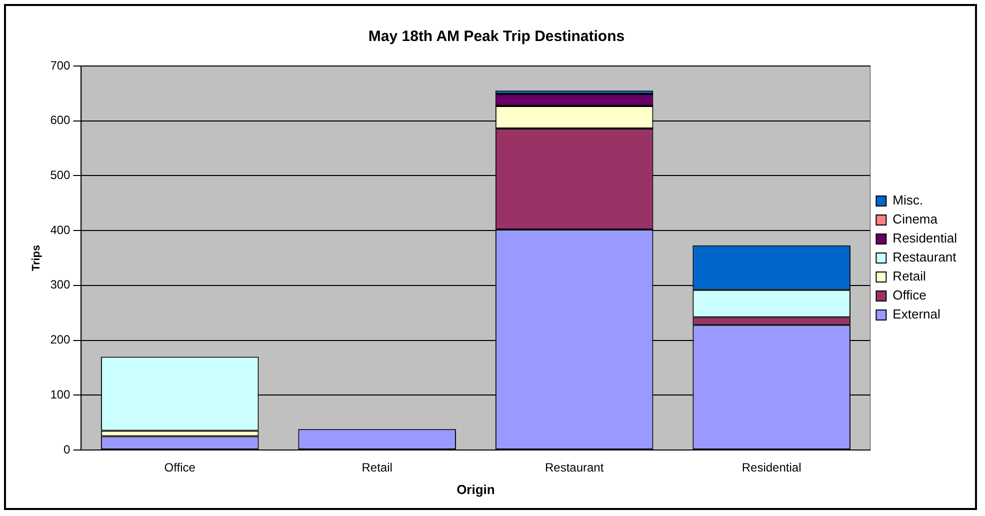 The height and width of the screenshot is (516, 985). What do you see at coordinates (180, 467) in the screenshot?
I see `x-tick-label: Office` at bounding box center [180, 467].